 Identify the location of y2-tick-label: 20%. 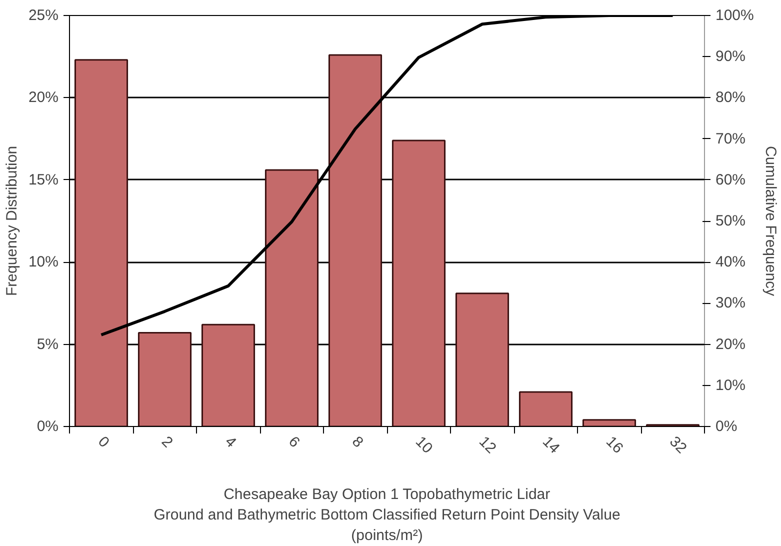
(731, 344).